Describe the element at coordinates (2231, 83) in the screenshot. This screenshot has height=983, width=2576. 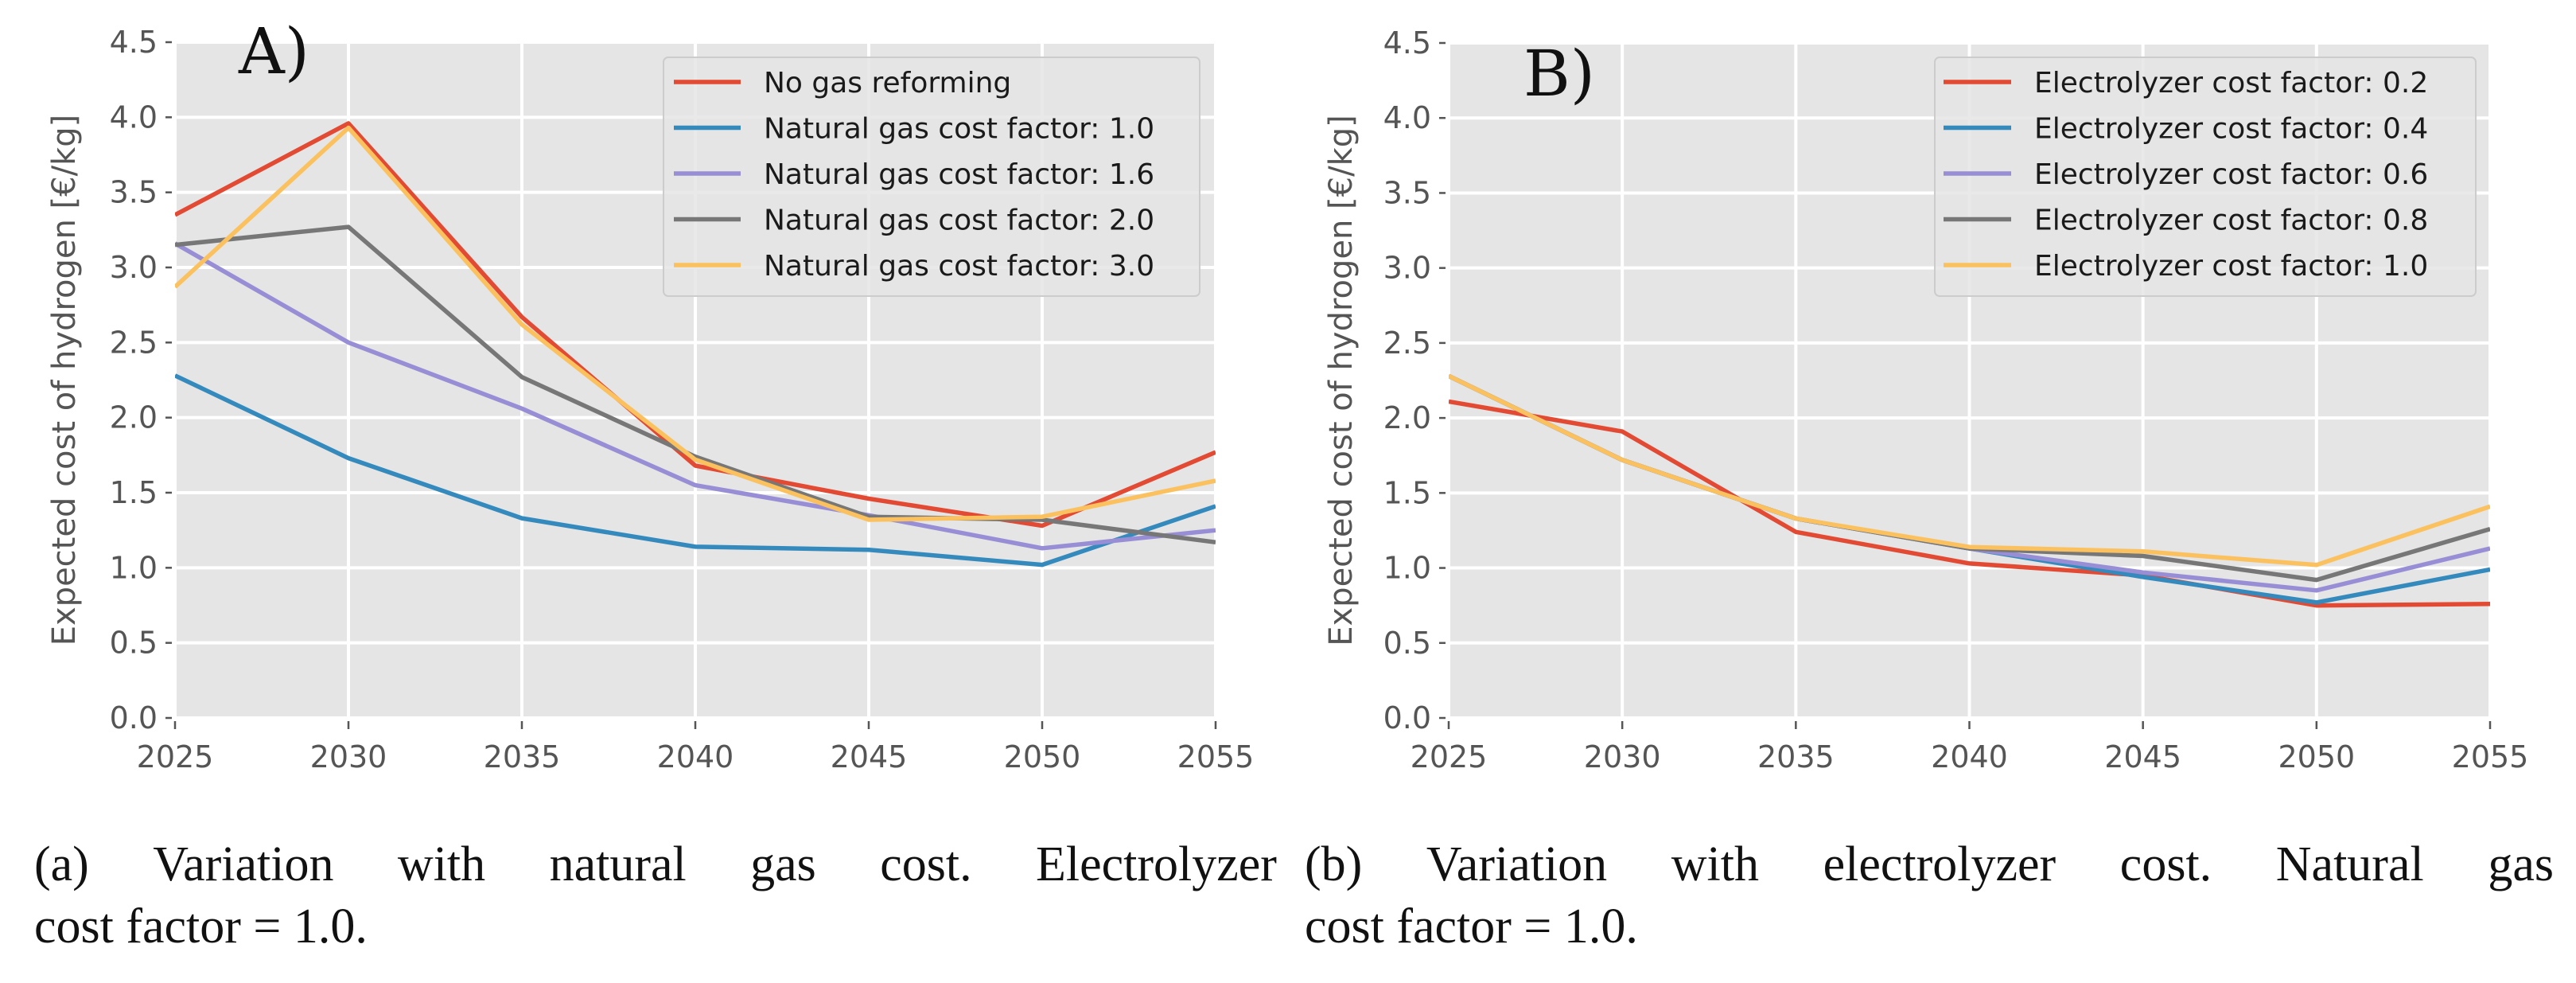
I see `legend-label: Electrolyzer cost factor: 0.2` at that location.